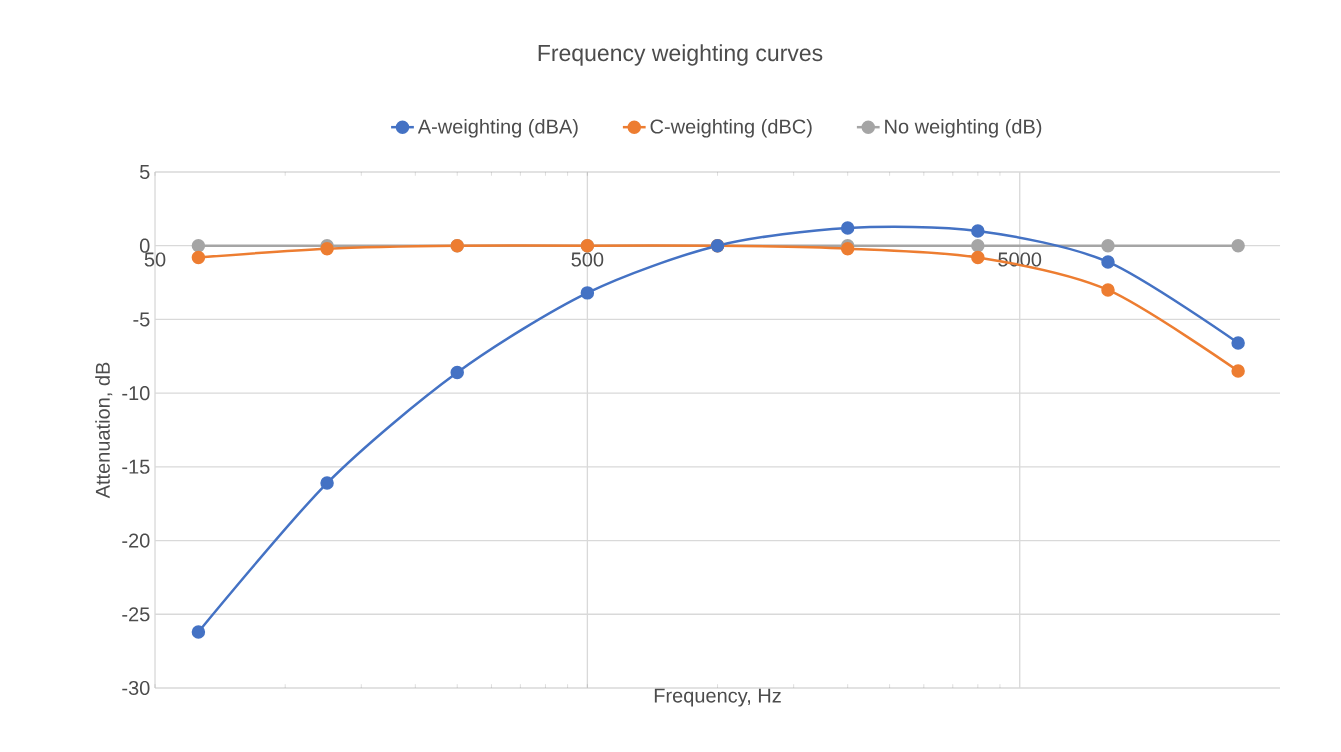  What do you see at coordinates (155, 259) in the screenshot?
I see `x-tick-label: 50` at bounding box center [155, 259].